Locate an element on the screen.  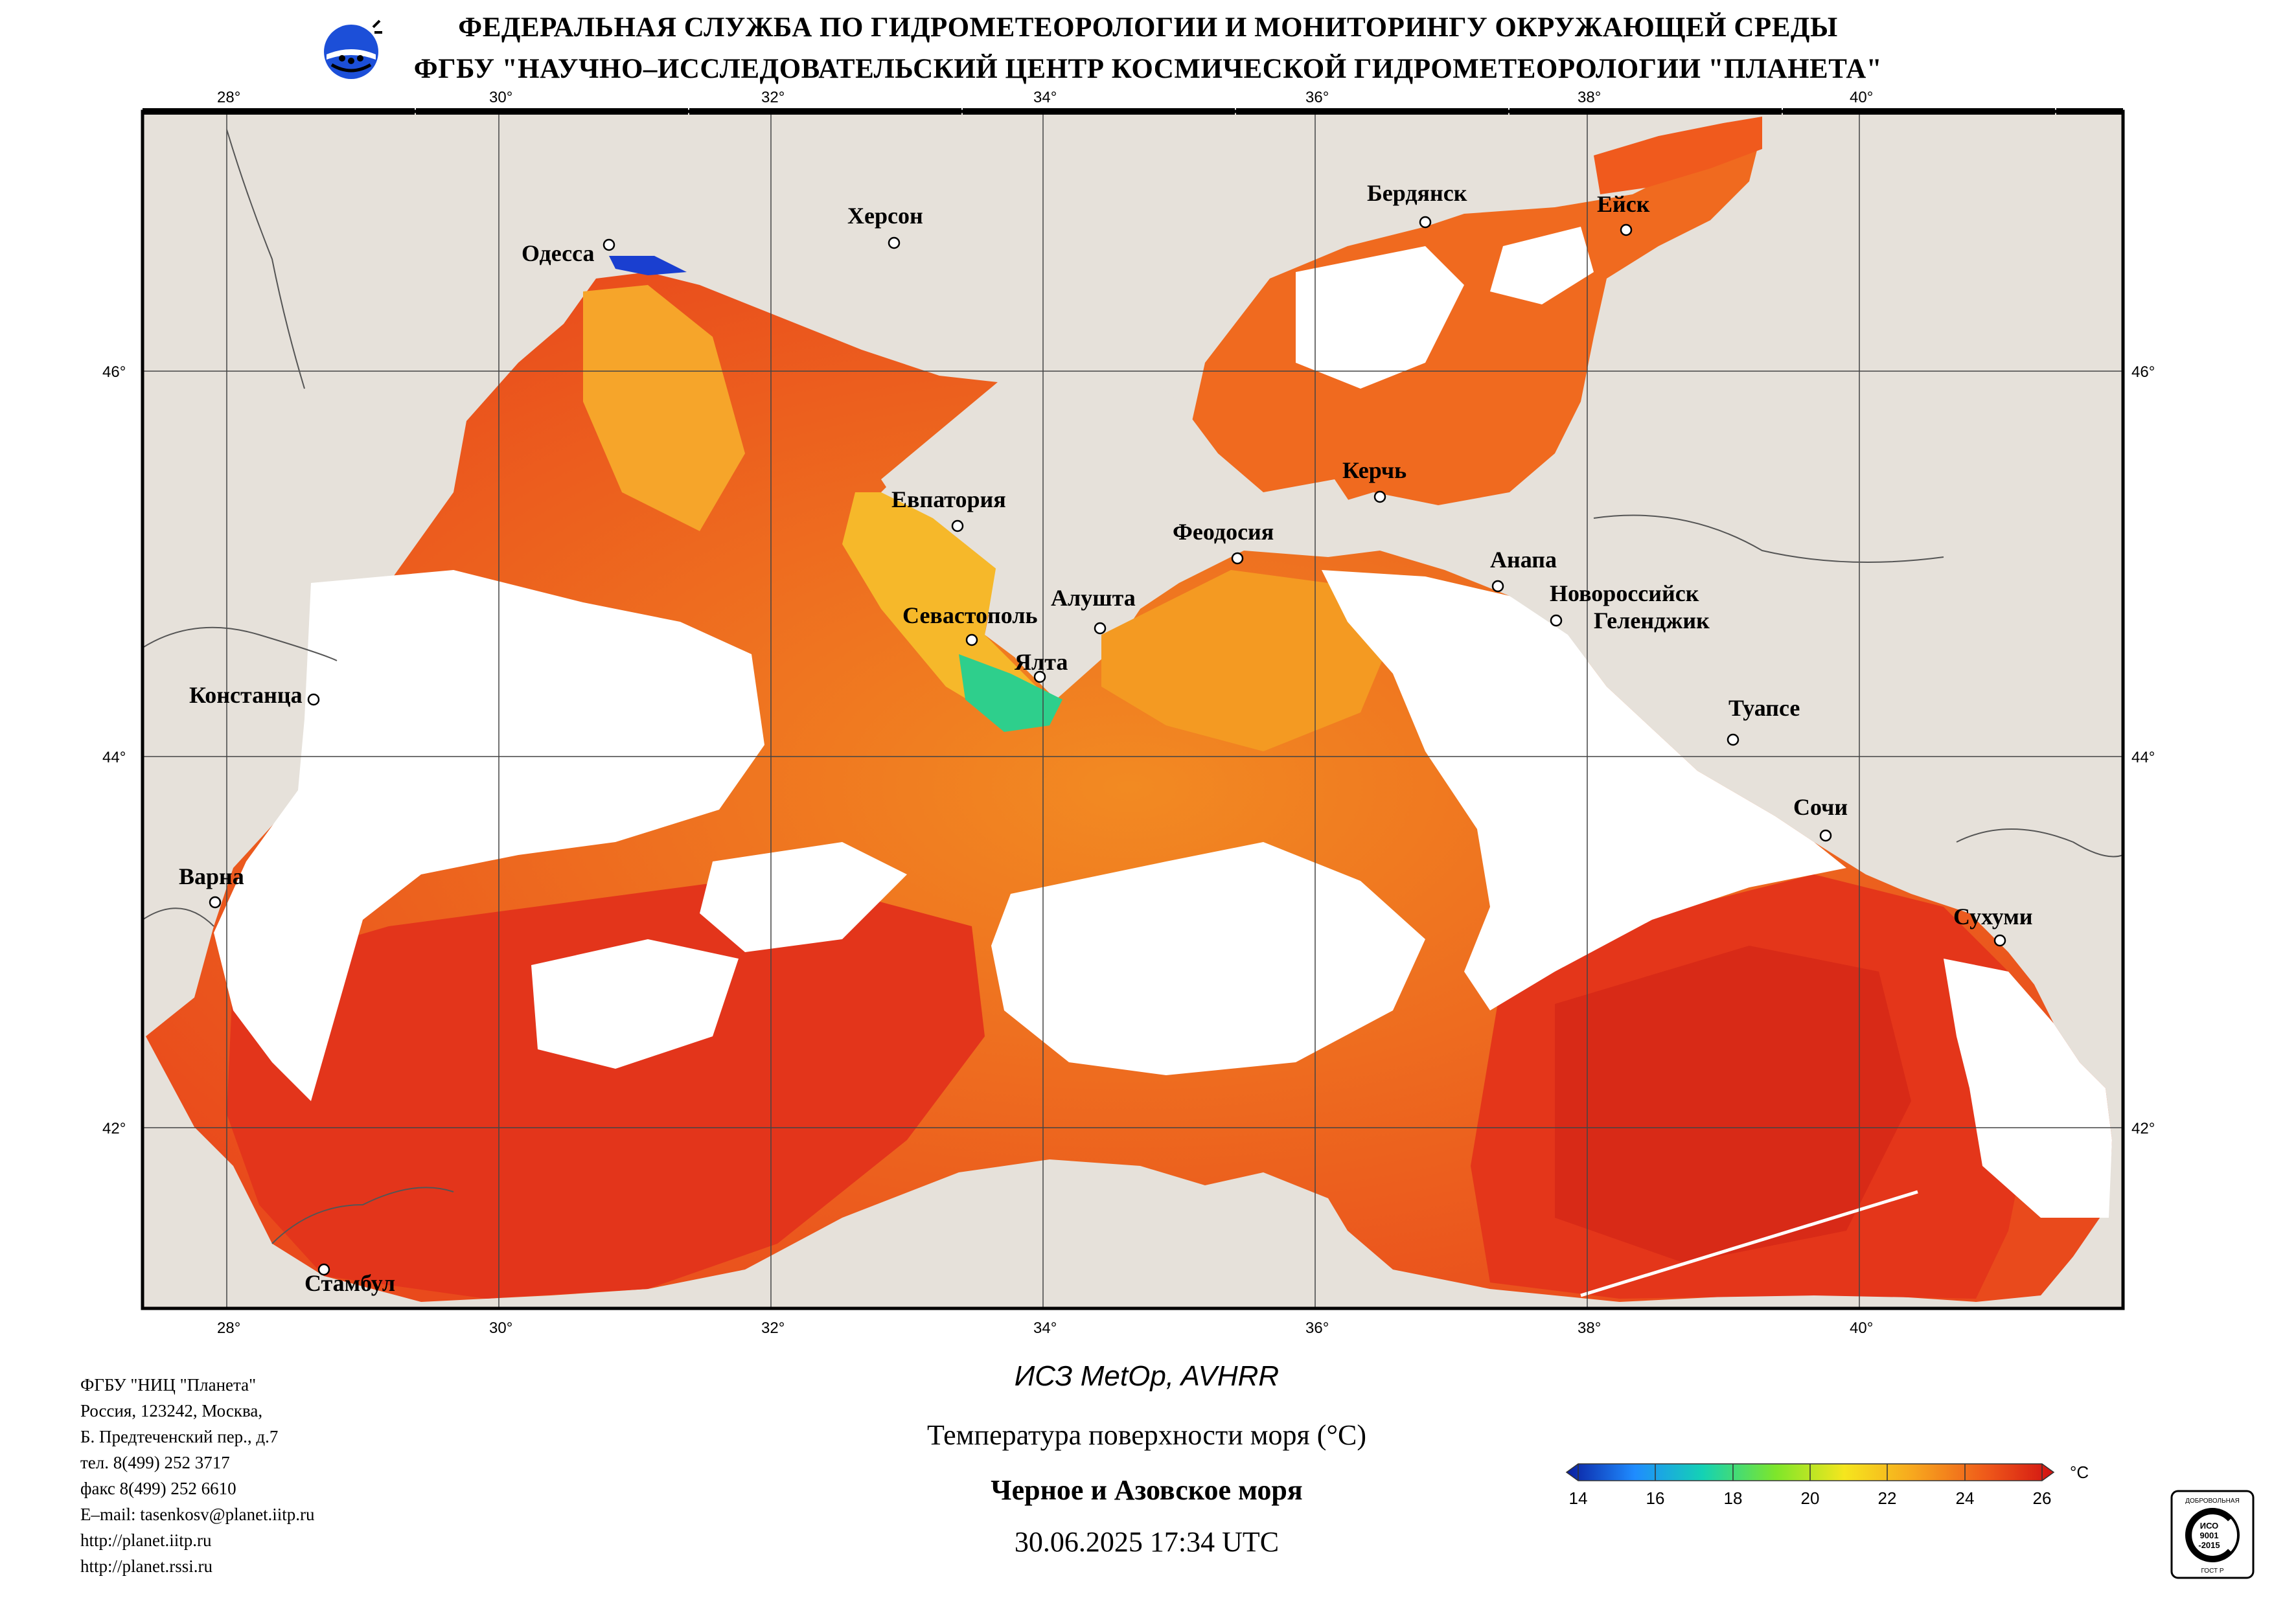
contact-line: ФГБУ "НИЦ "Планета" is located at coordinates (168, 1385).